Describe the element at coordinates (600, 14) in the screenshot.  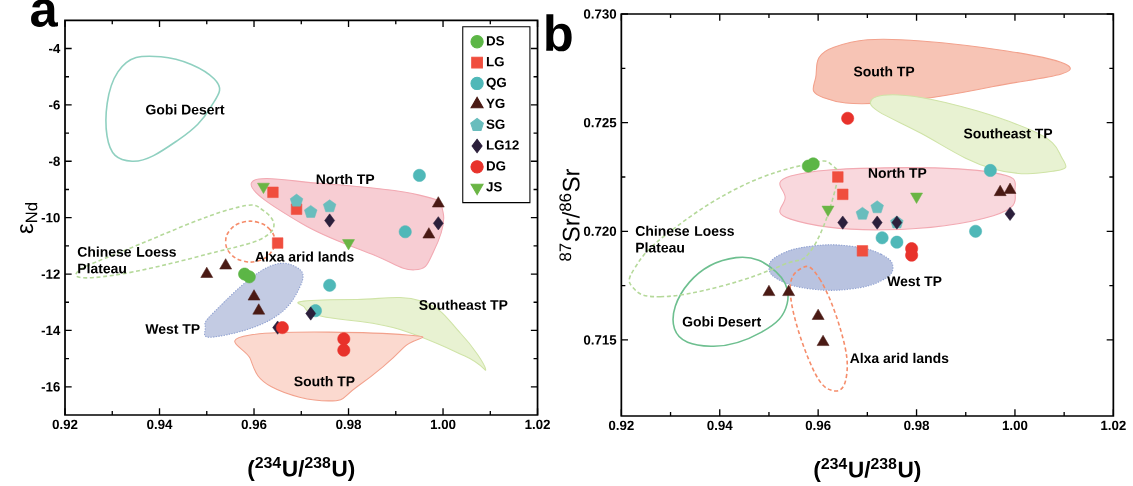
I see `y-tick-label: 0.730` at that location.